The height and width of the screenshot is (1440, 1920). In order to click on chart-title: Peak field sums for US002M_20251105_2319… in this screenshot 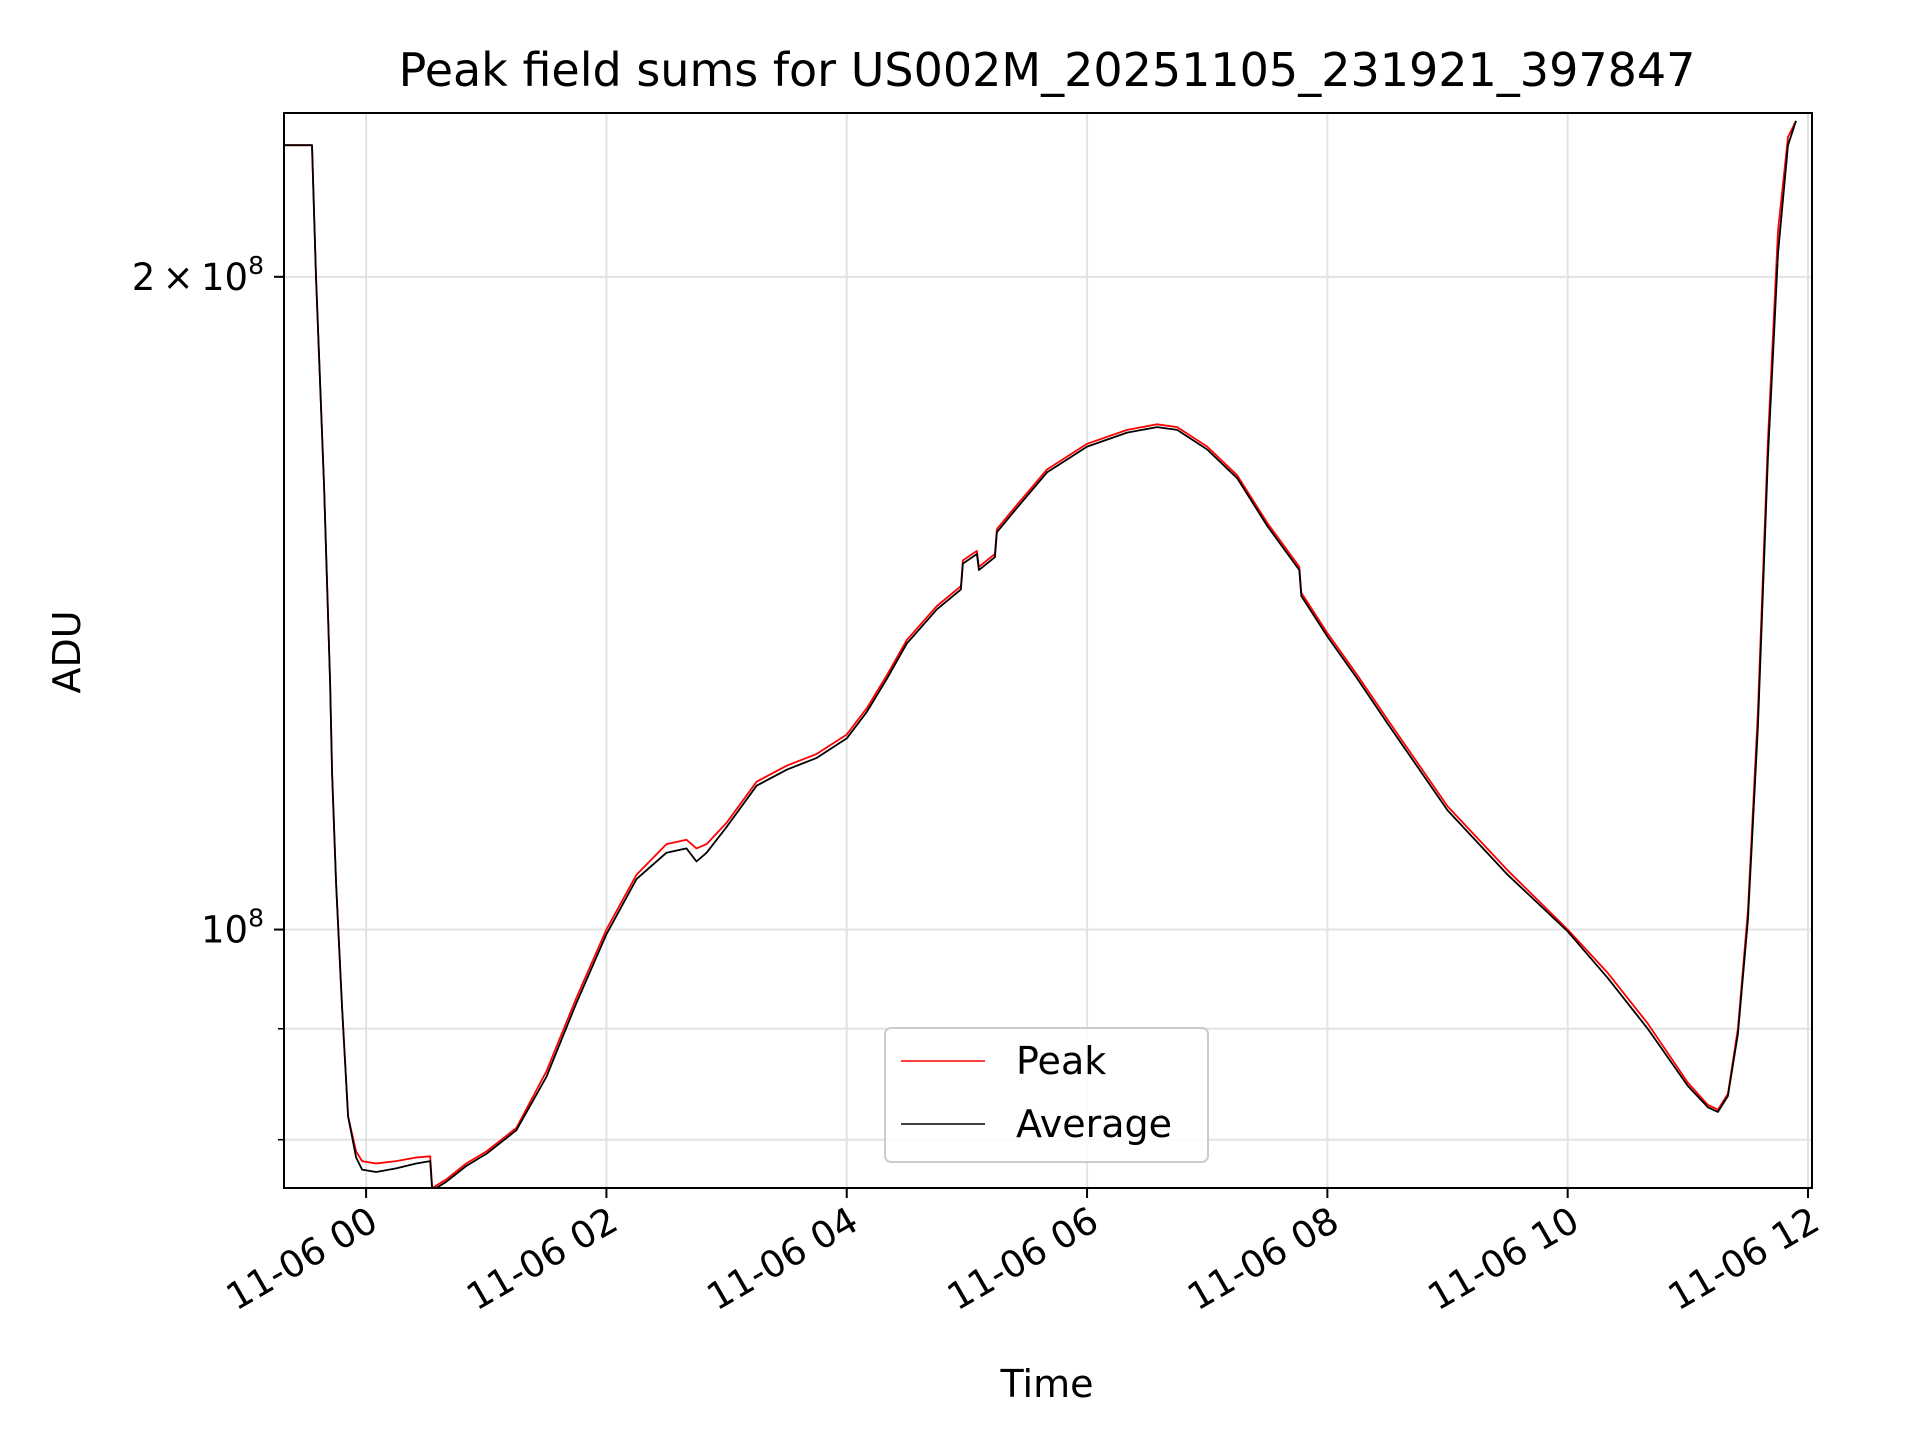, I will do `click(1047, 70)`.